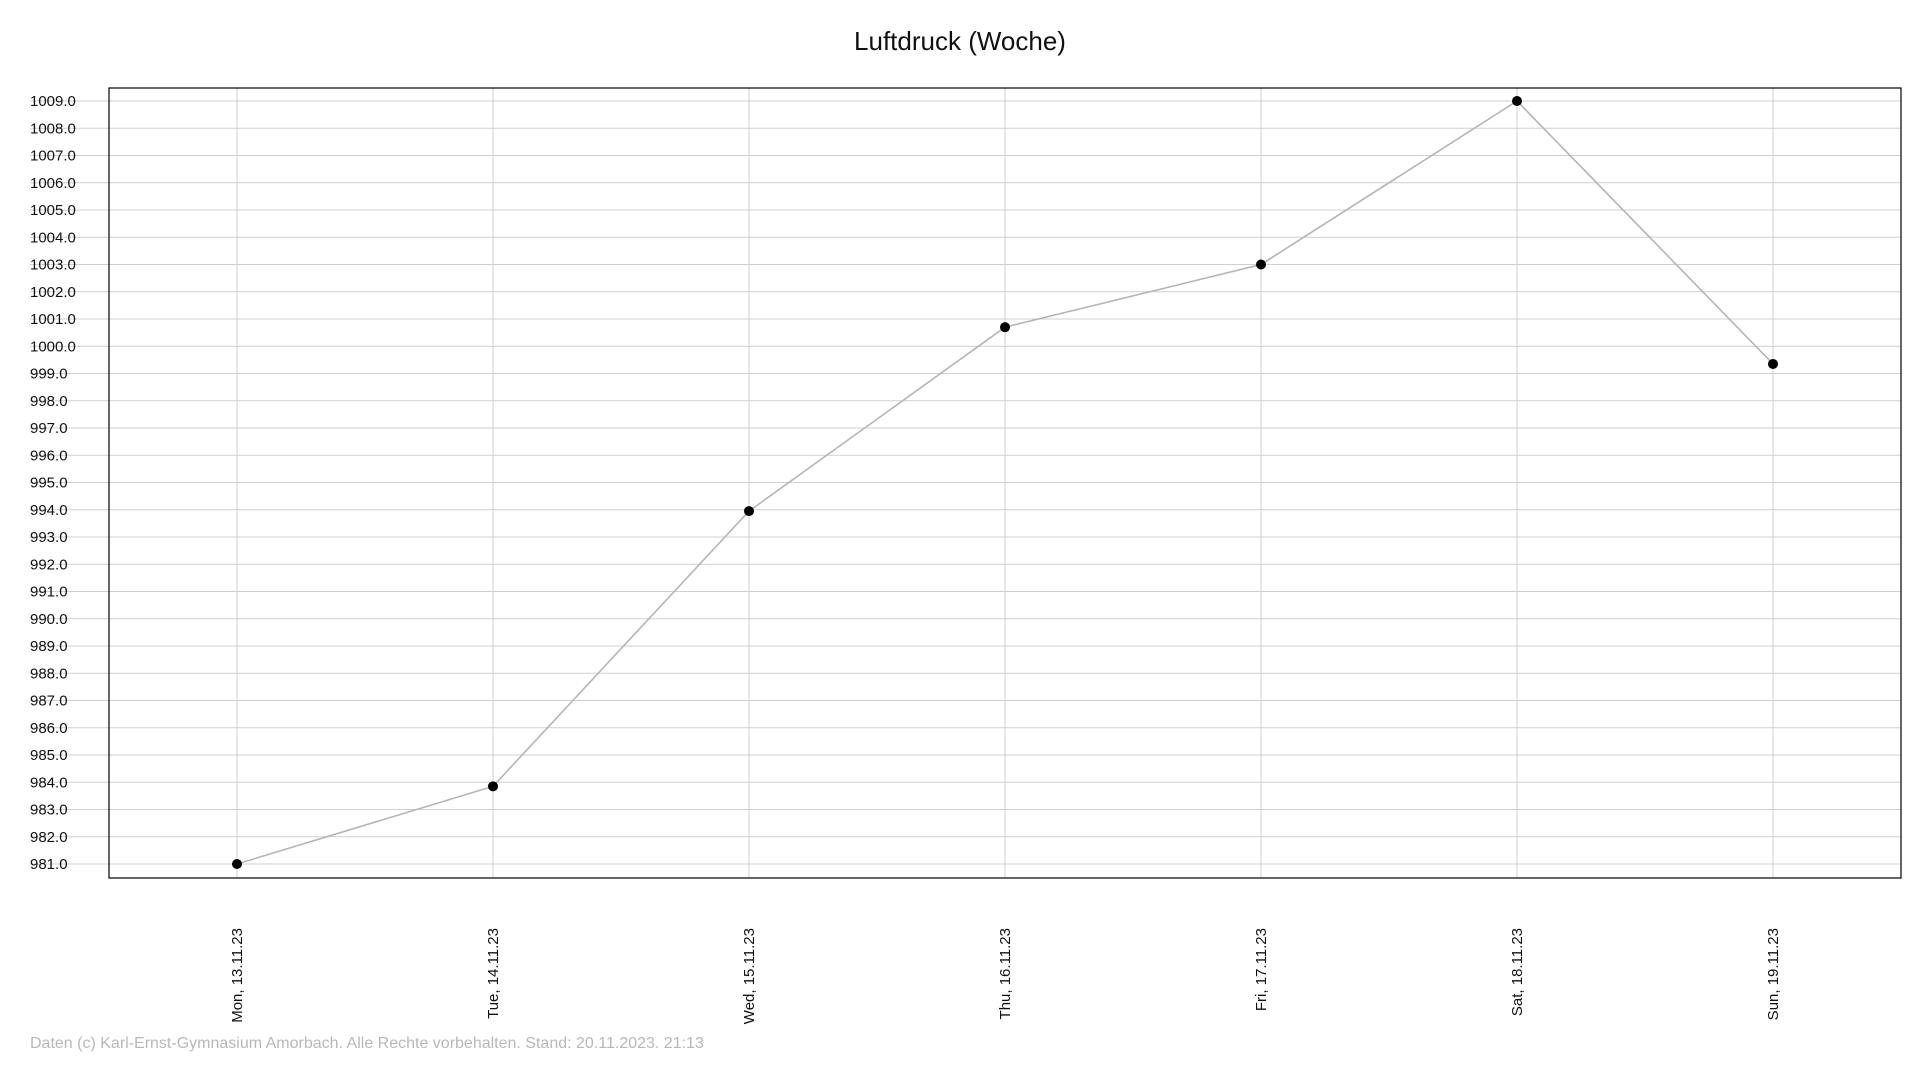 This screenshot has width=1920, height=1080. What do you see at coordinates (49, 483) in the screenshot?
I see `y-tick-label: 995.0` at bounding box center [49, 483].